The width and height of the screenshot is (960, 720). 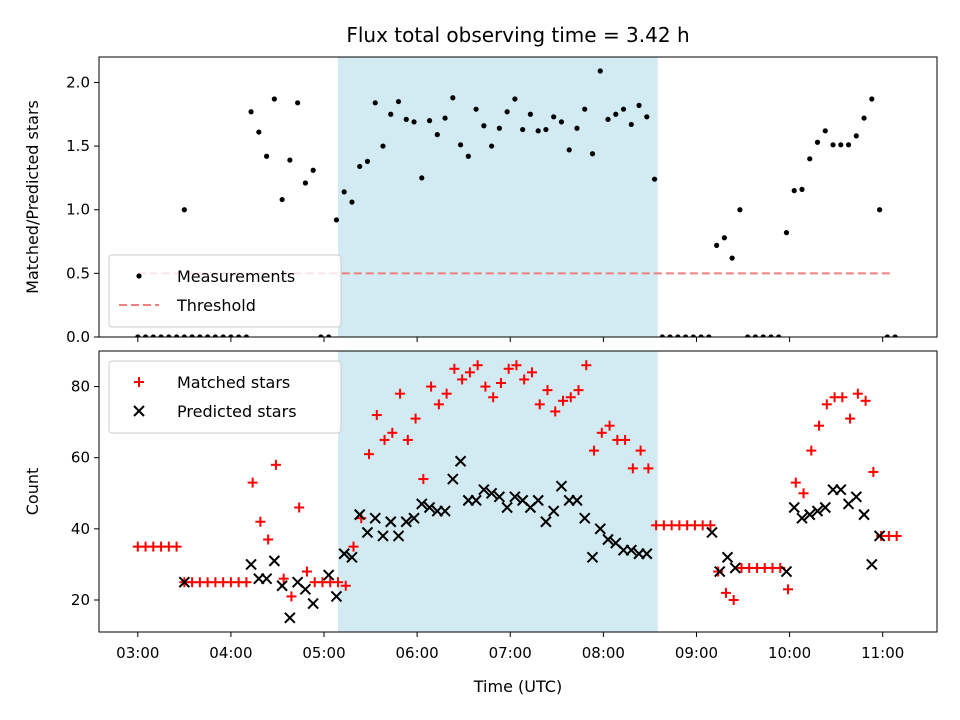 I want to click on y-tick-label: 60, so click(x=80, y=458).